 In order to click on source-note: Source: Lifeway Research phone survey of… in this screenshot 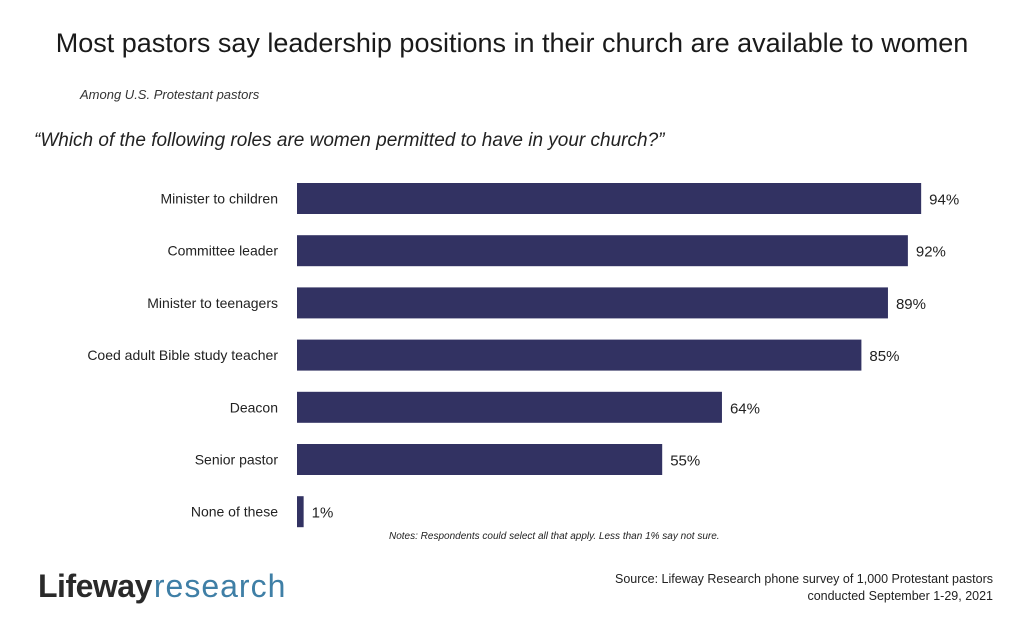, I will do `click(804, 588)`.